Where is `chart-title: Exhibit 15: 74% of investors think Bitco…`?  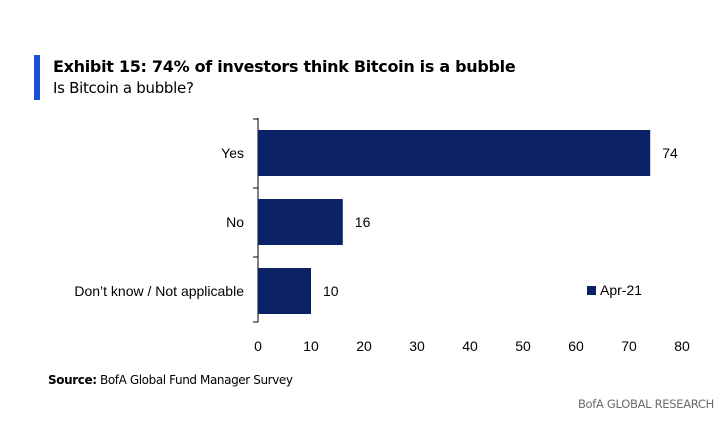
chart-title: Exhibit 15: 74% of investors think Bitco… is located at coordinates (284, 66).